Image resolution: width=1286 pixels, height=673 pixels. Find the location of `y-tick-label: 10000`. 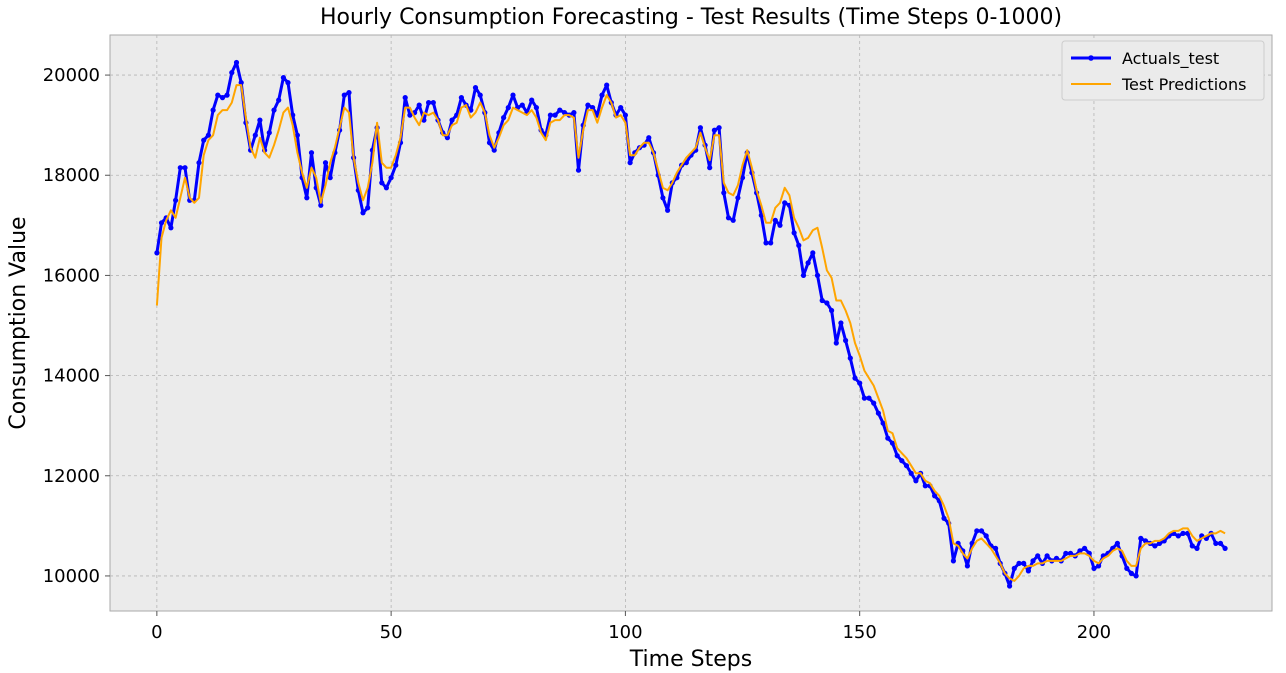

y-tick-label: 10000 is located at coordinates (71, 576).